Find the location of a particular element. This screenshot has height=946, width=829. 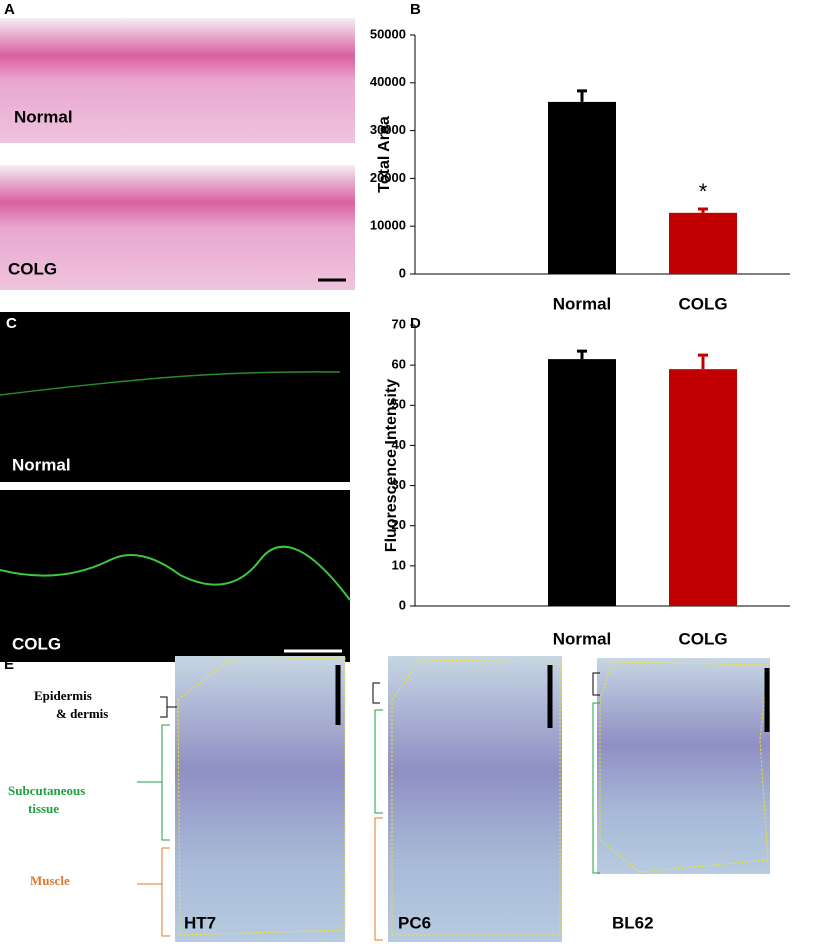

layer-label: tissue is located at coordinates (43, 808).